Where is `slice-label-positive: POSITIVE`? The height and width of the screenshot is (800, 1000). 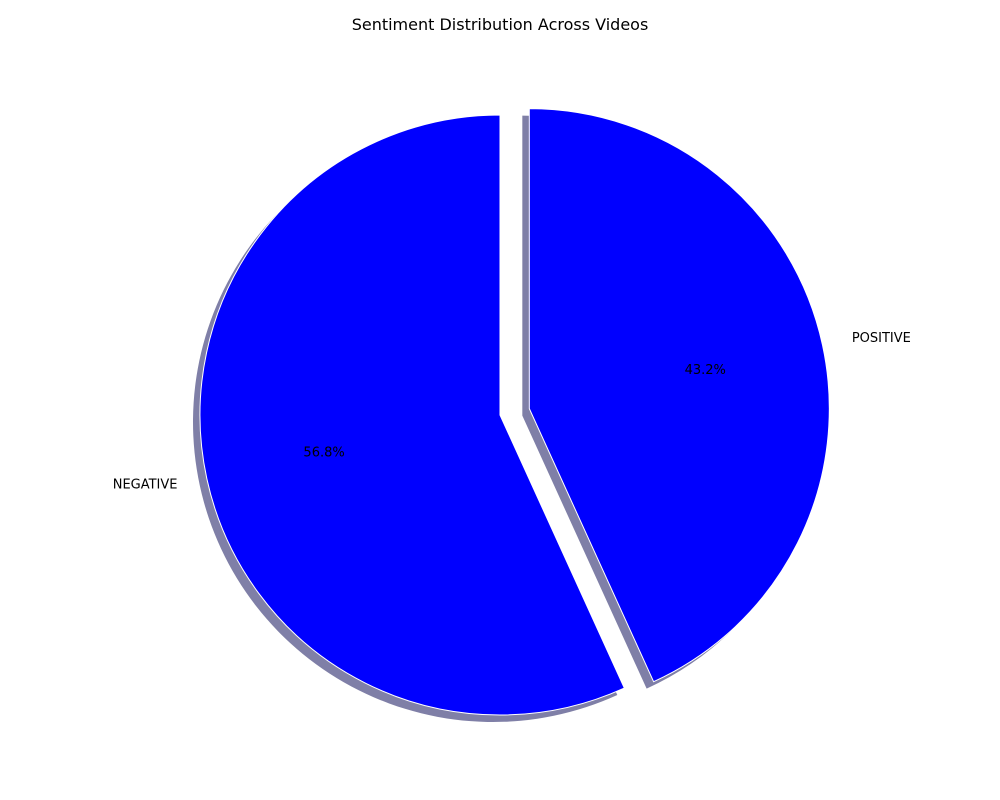 slice-label-positive: POSITIVE is located at coordinates (881, 338).